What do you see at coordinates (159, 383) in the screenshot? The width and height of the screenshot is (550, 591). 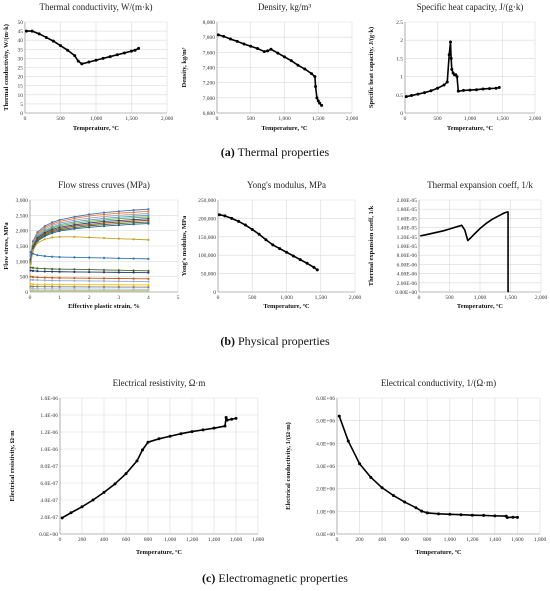 I see `chart-title: Electrical resistivity, Ω·m` at bounding box center [159, 383].